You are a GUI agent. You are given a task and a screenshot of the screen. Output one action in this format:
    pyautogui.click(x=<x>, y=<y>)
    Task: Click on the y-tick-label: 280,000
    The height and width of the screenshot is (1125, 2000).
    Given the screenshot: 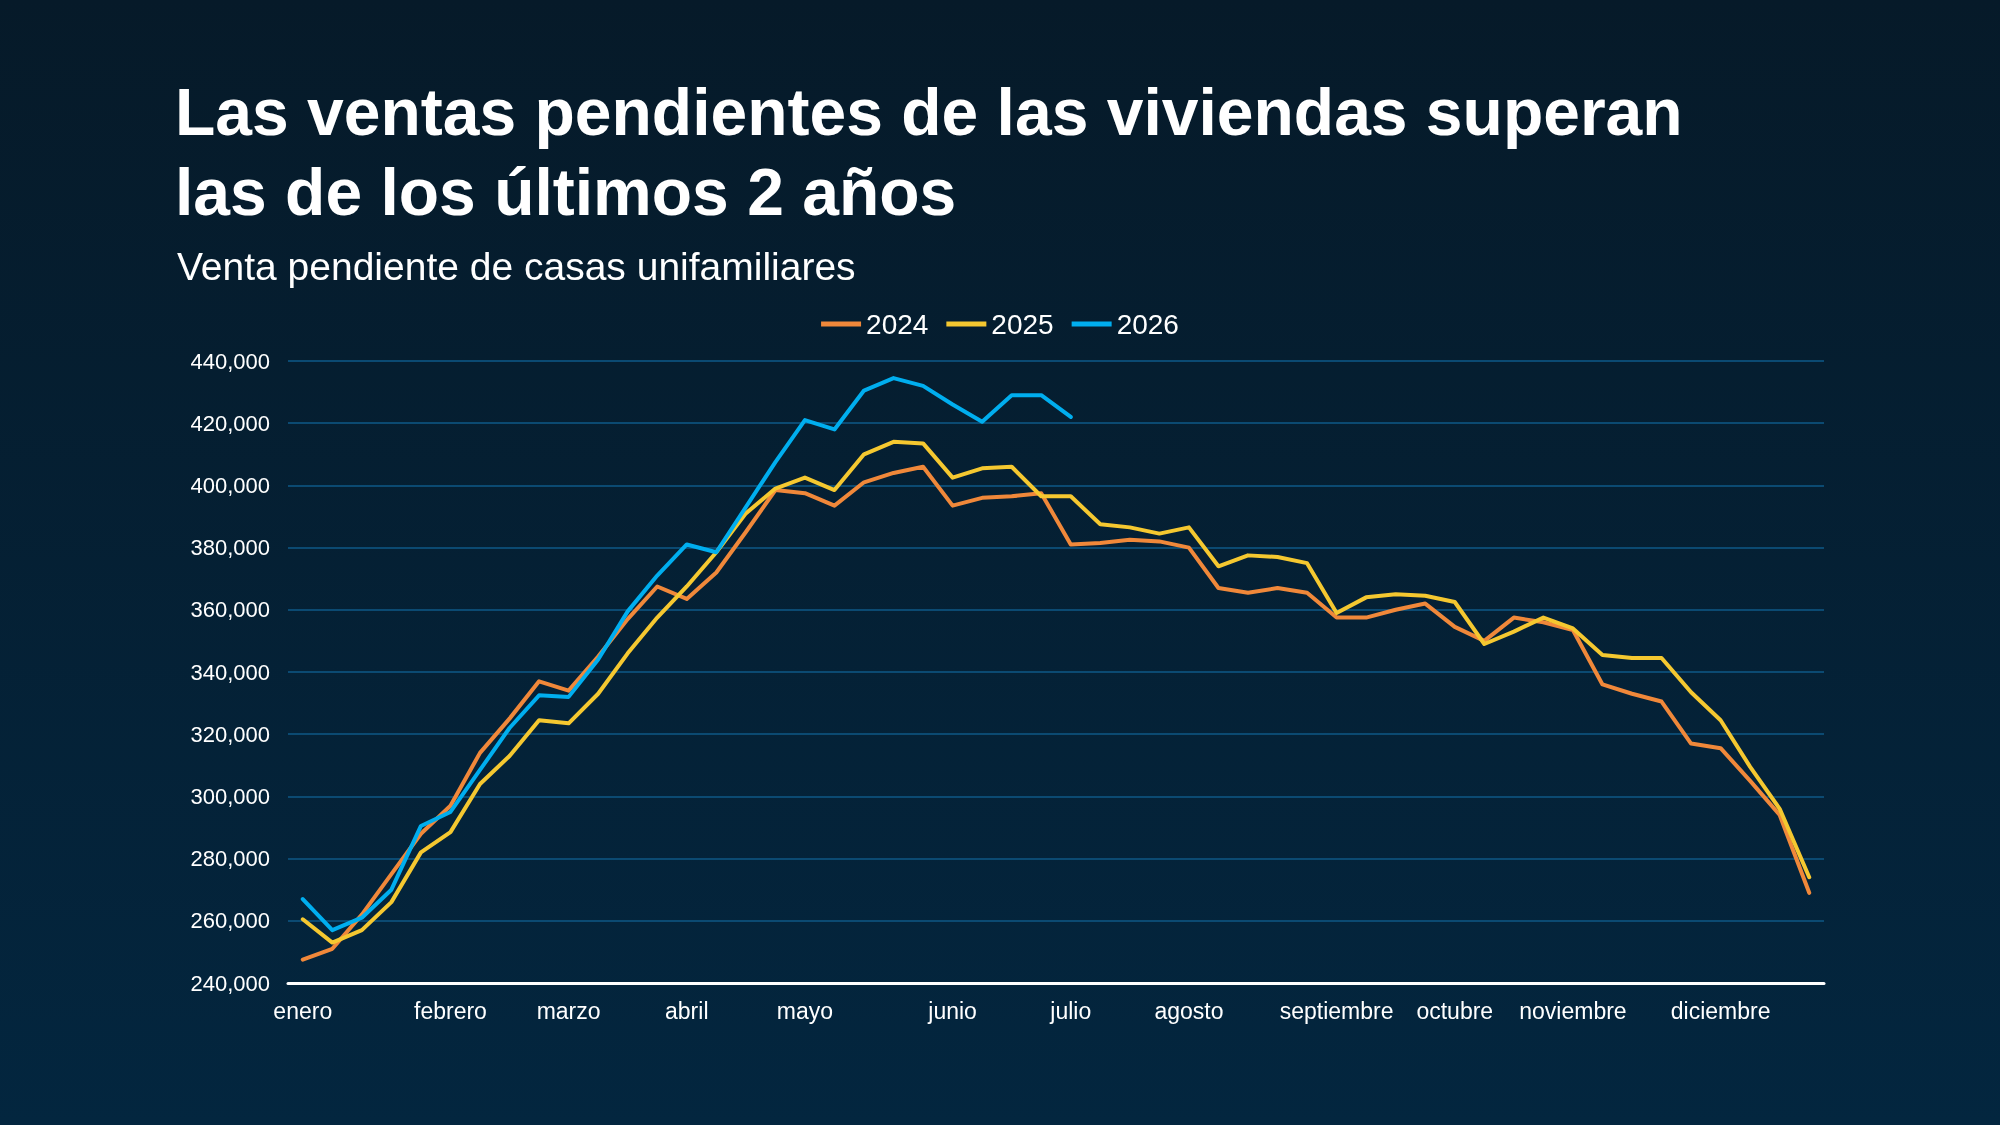 What is the action you would take?
    pyautogui.click(x=230, y=859)
    